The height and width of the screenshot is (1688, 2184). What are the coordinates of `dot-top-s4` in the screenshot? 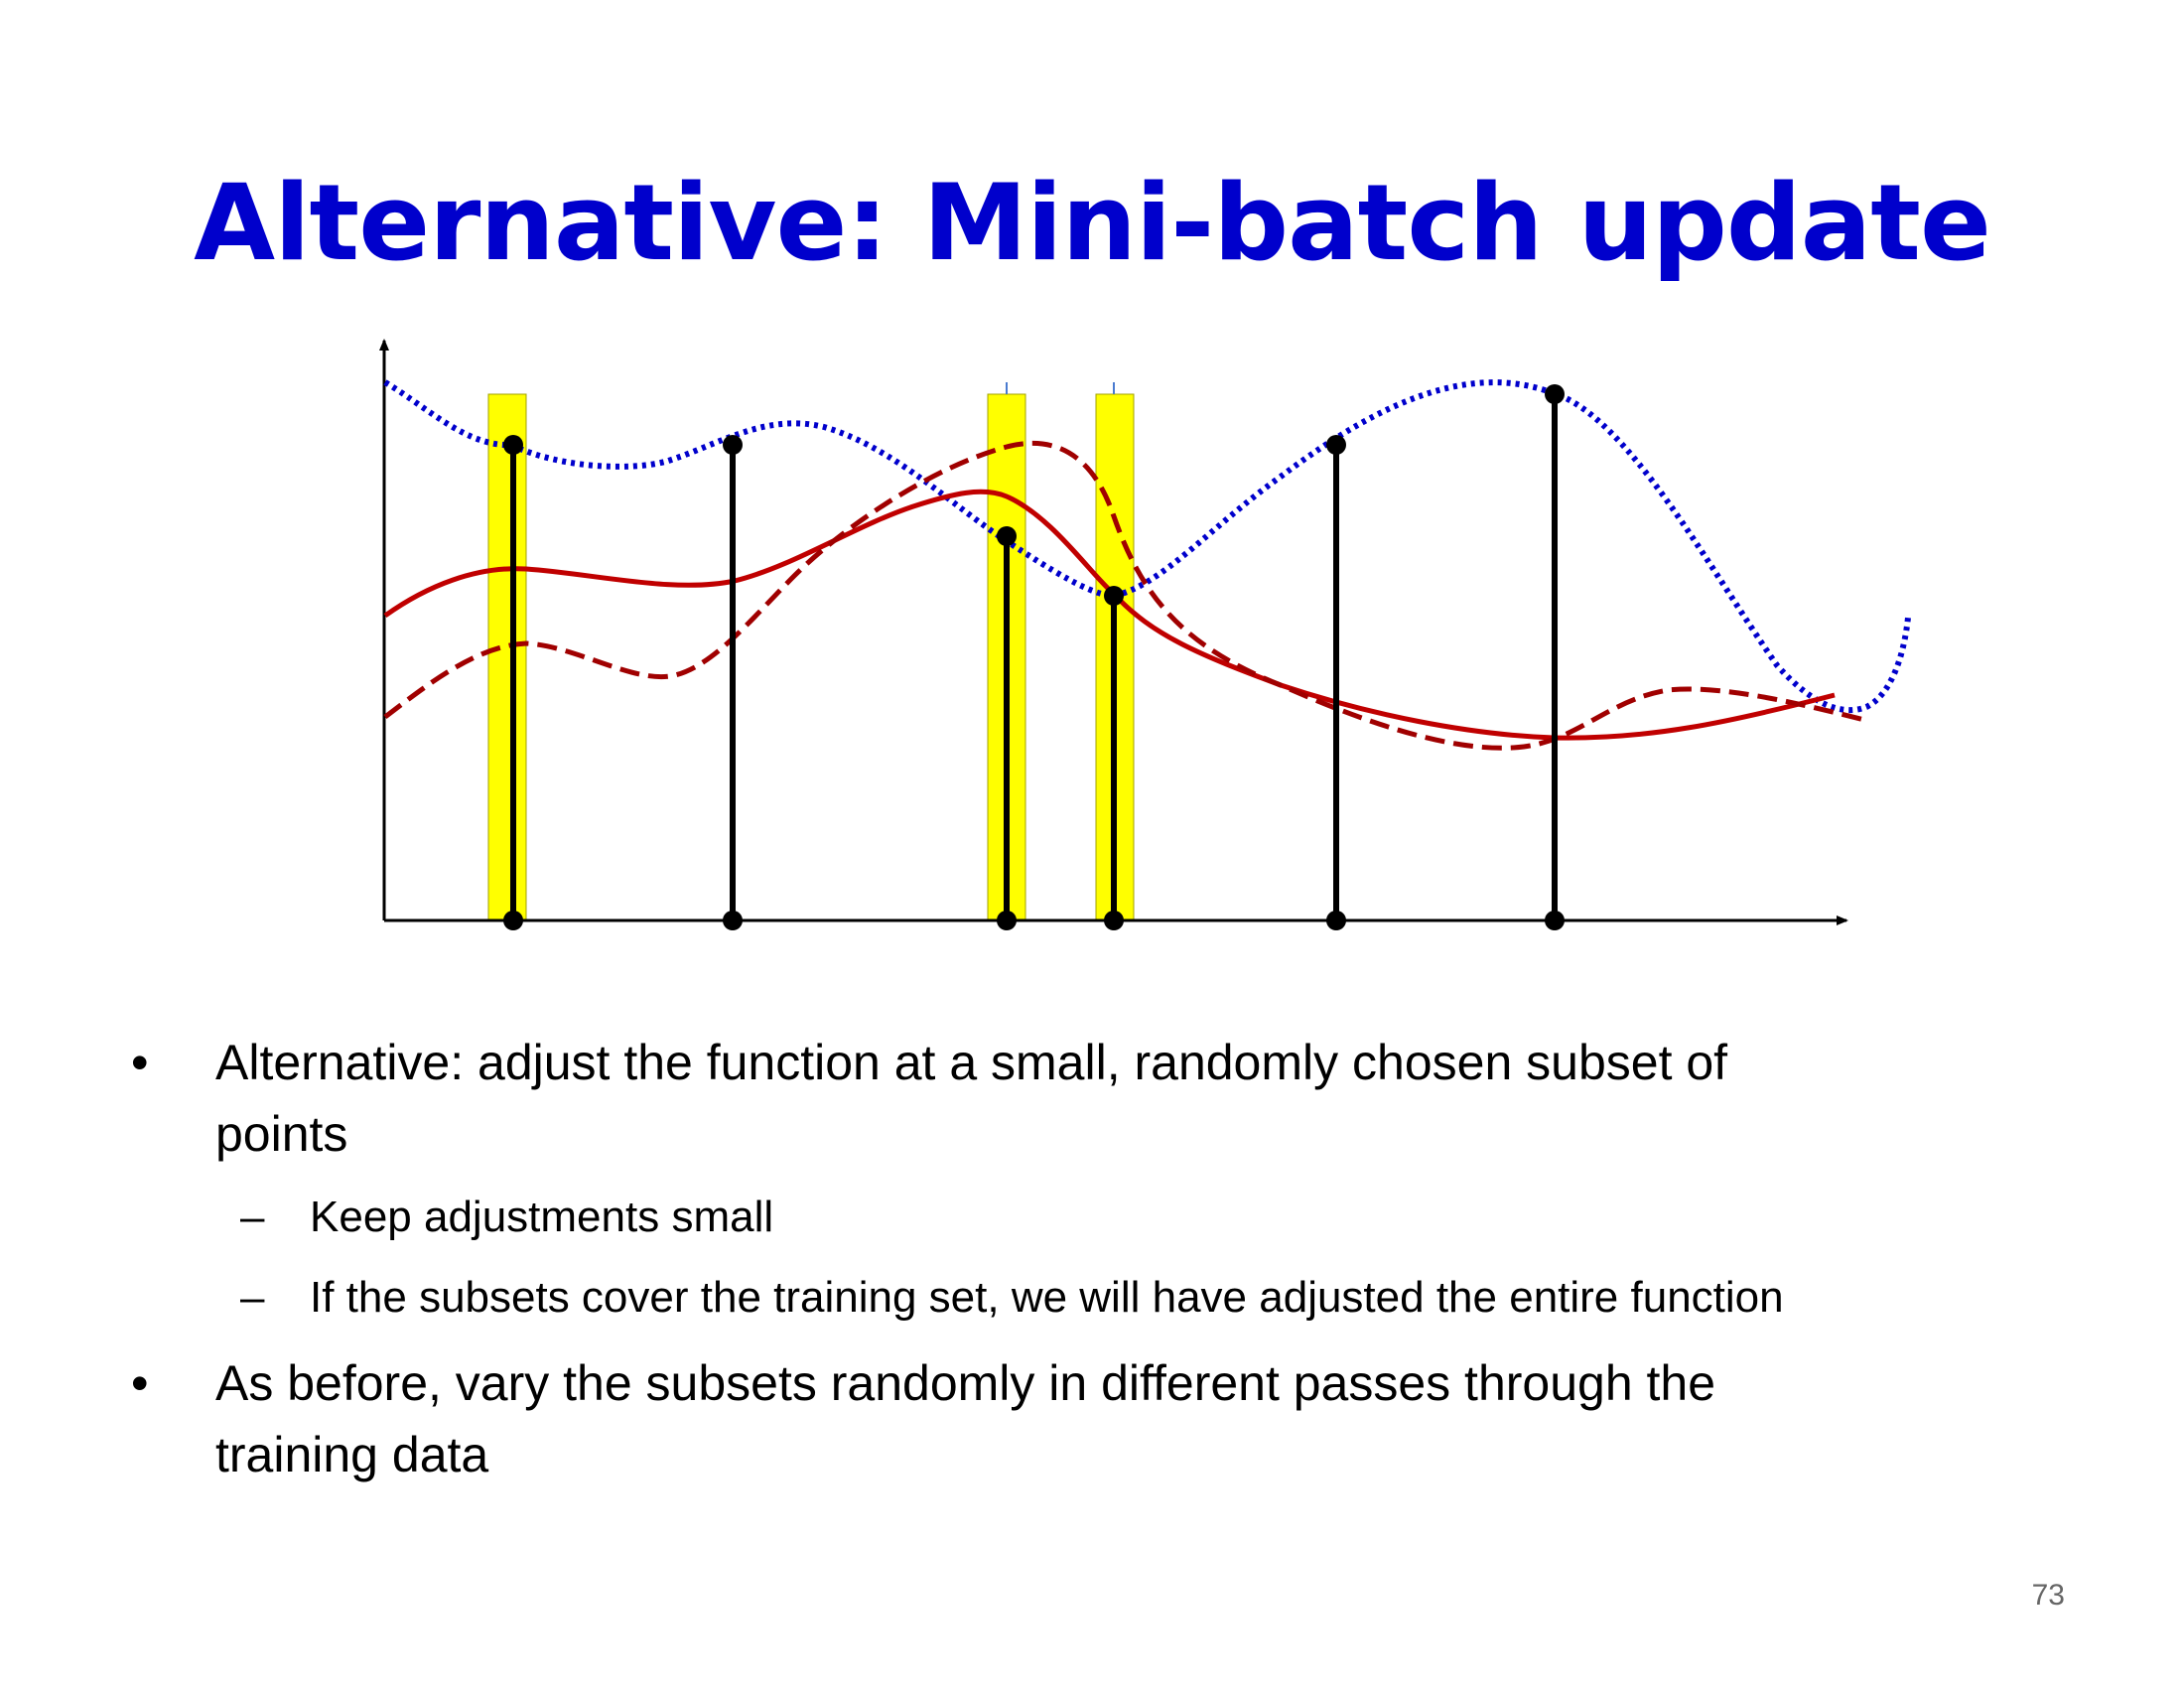 It's located at (1114, 596).